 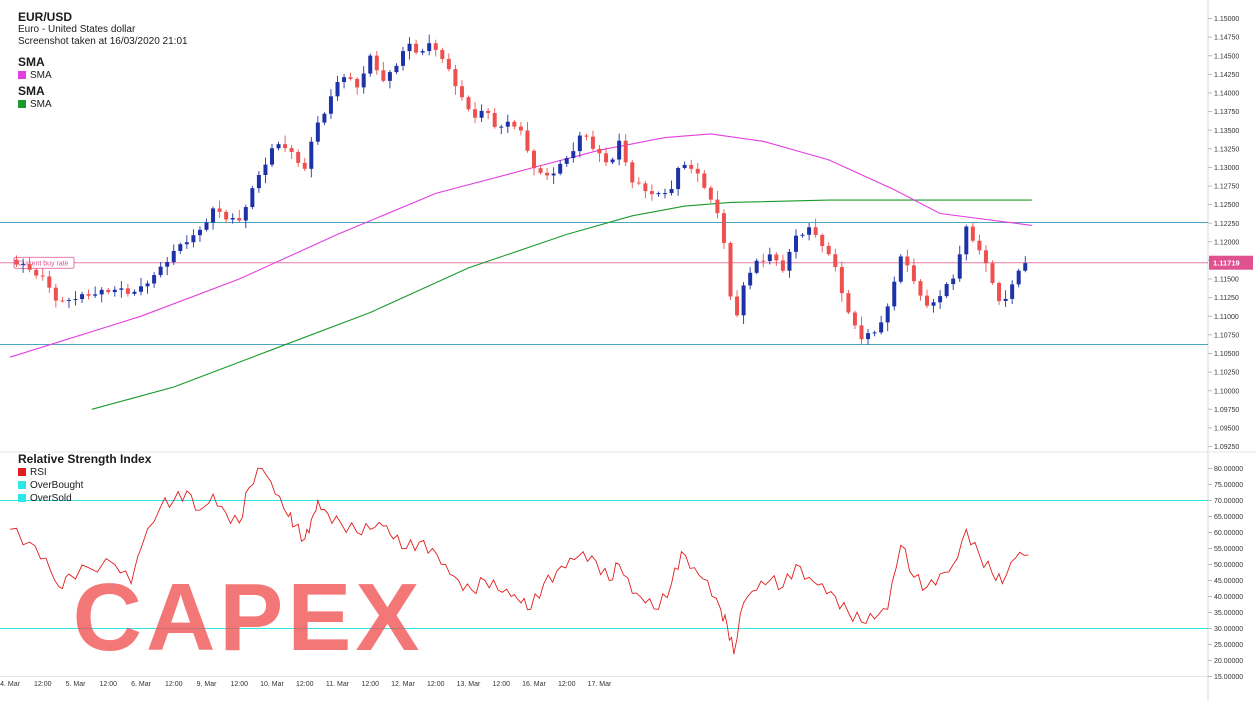 What do you see at coordinates (1226, 391) in the screenshot?
I see `y-tick-label: 1.10000` at bounding box center [1226, 391].